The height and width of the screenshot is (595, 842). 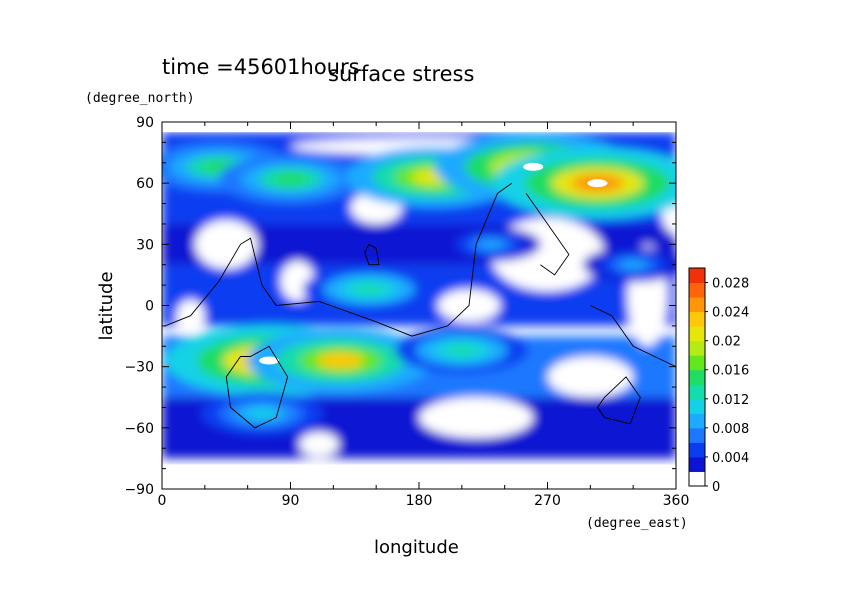 What do you see at coordinates (145, 123) in the screenshot?
I see `y-tick-label: 90` at bounding box center [145, 123].